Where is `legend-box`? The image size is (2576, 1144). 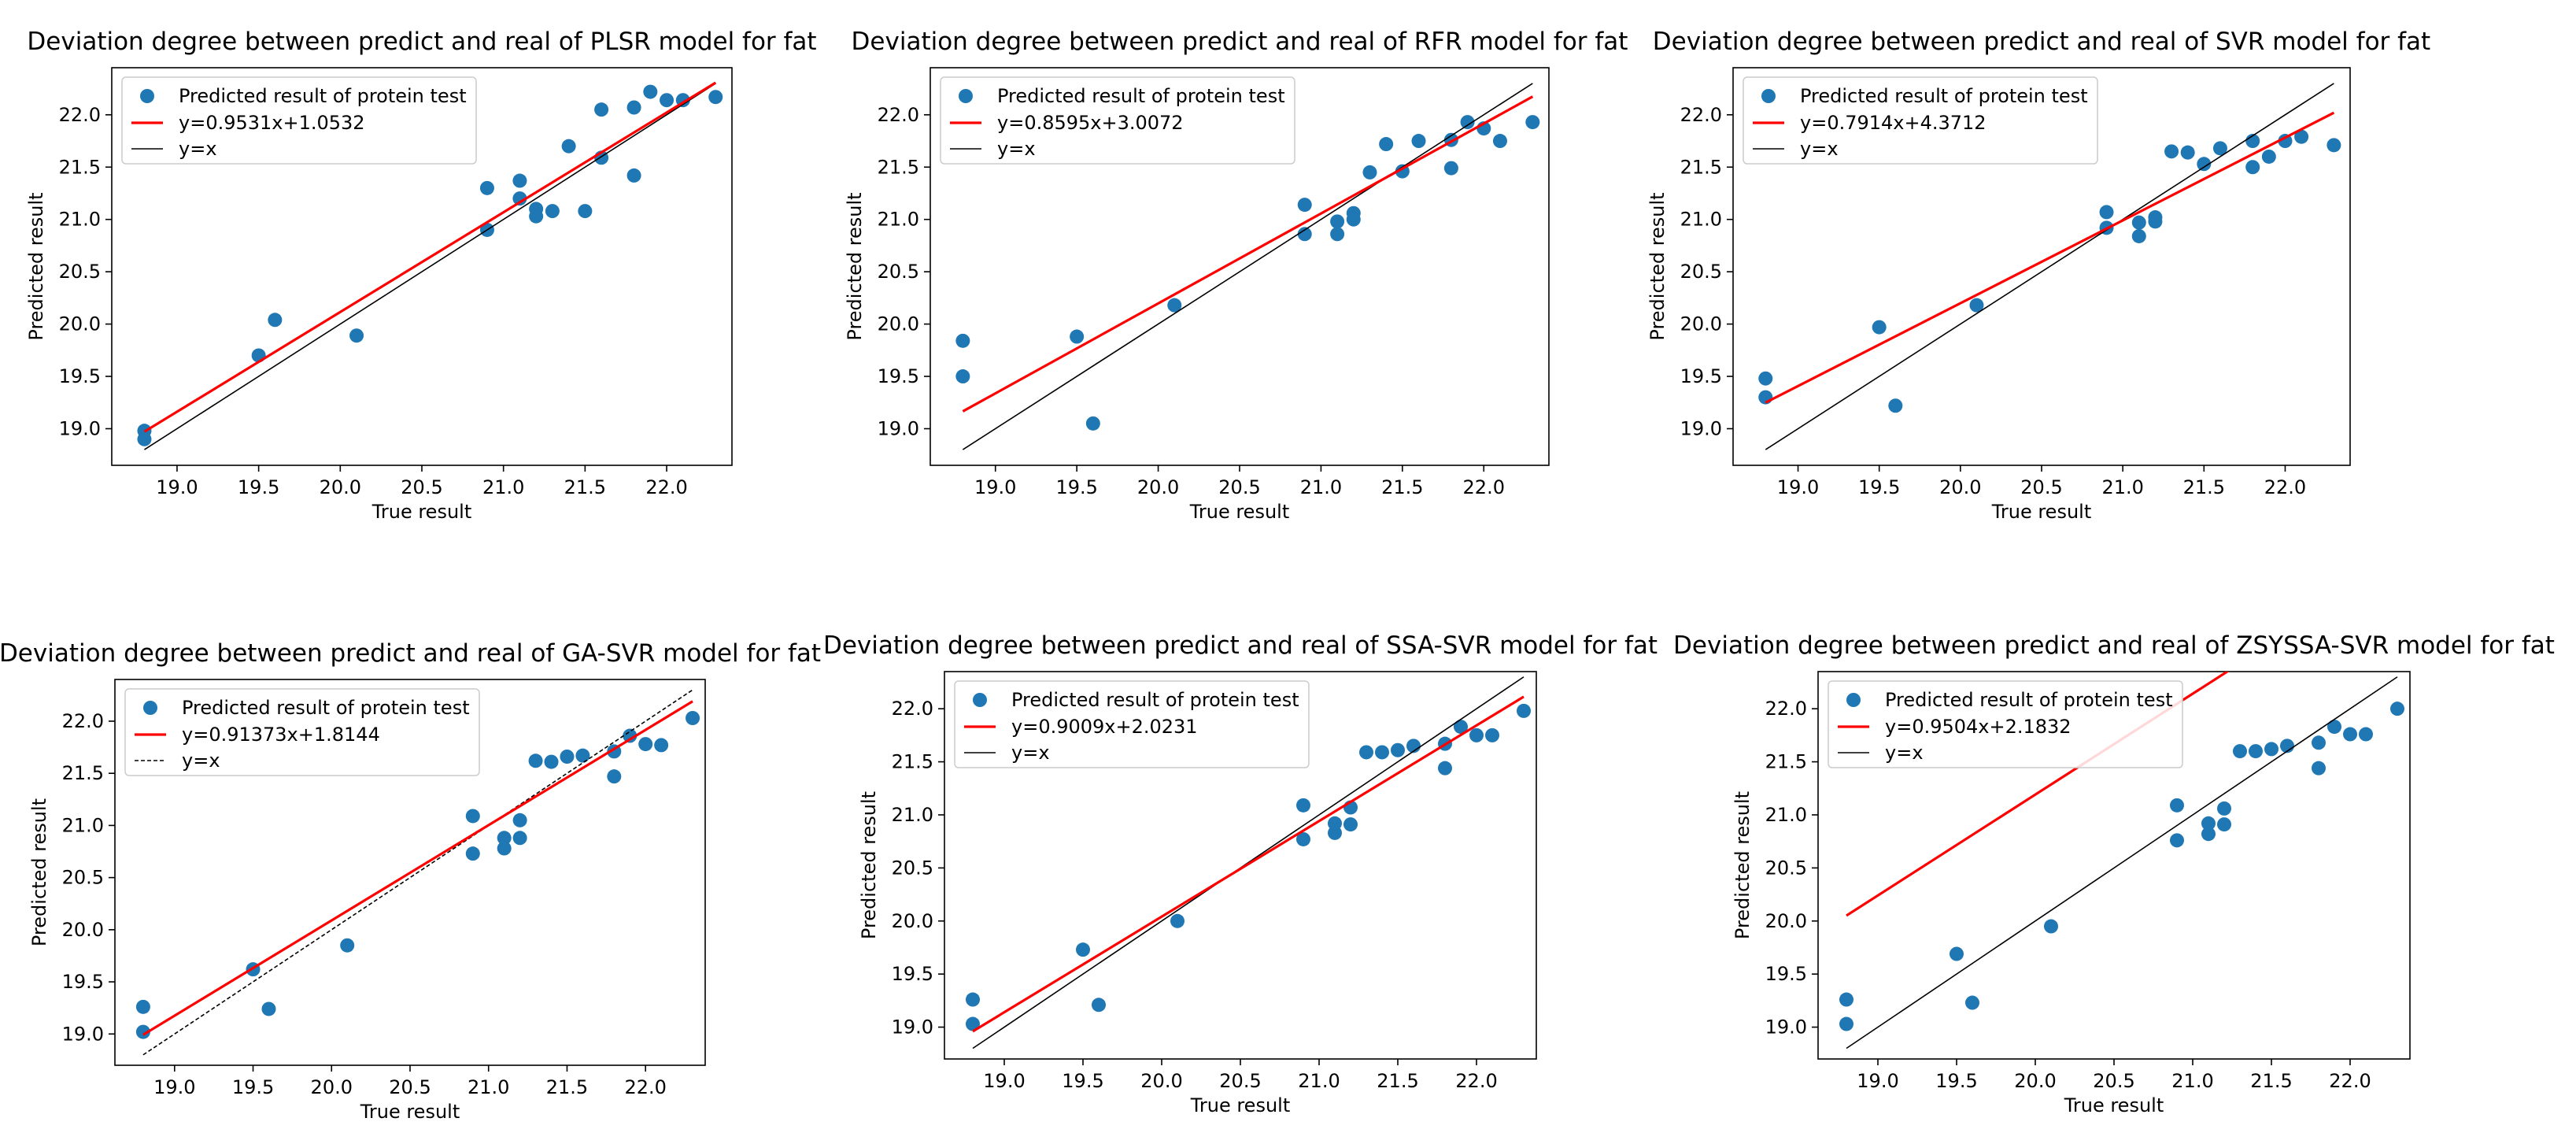 legend-box is located at coordinates (1132, 724).